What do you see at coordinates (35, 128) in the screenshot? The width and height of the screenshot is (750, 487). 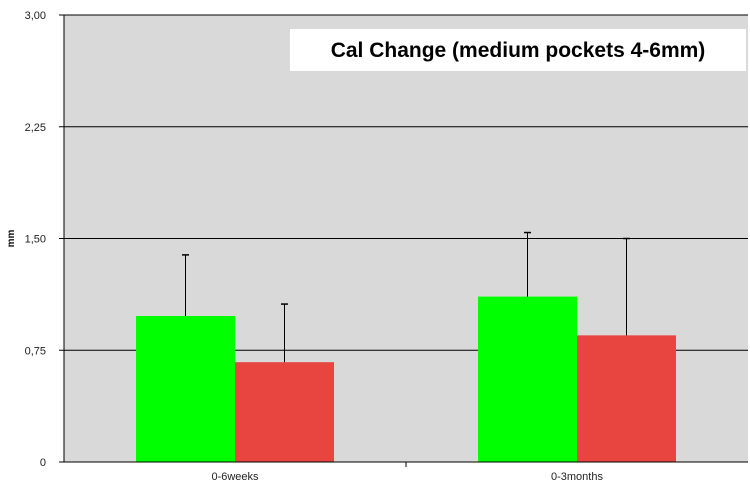 I see `y-tick-label: 2,25` at bounding box center [35, 128].